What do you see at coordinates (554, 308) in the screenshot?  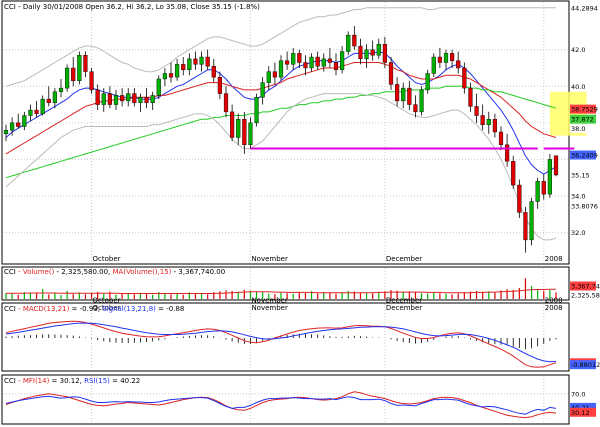 I see `macd-x-label-3: 2008` at bounding box center [554, 308].